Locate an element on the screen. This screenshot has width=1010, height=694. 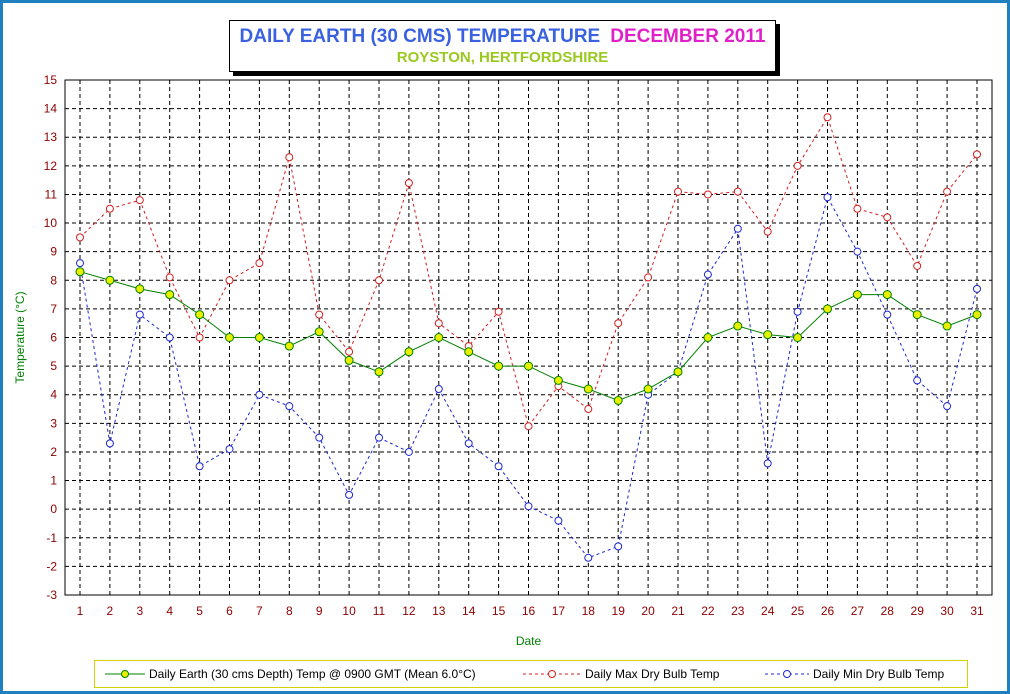
y-tick-label: 10 is located at coordinates (51, 223).